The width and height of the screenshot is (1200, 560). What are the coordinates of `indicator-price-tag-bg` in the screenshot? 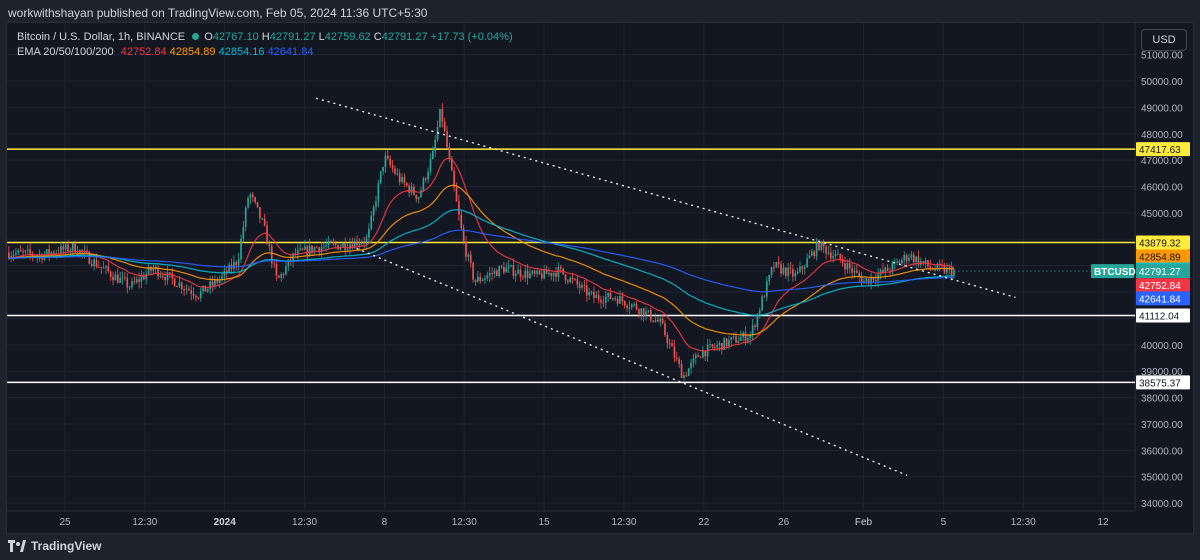 It's located at (1163, 298).